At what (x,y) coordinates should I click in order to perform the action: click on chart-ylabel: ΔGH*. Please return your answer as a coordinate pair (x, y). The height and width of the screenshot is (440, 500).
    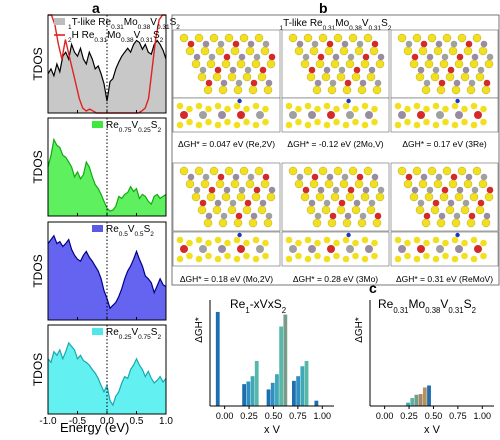
    Looking at the image, I should click on (199, 330).